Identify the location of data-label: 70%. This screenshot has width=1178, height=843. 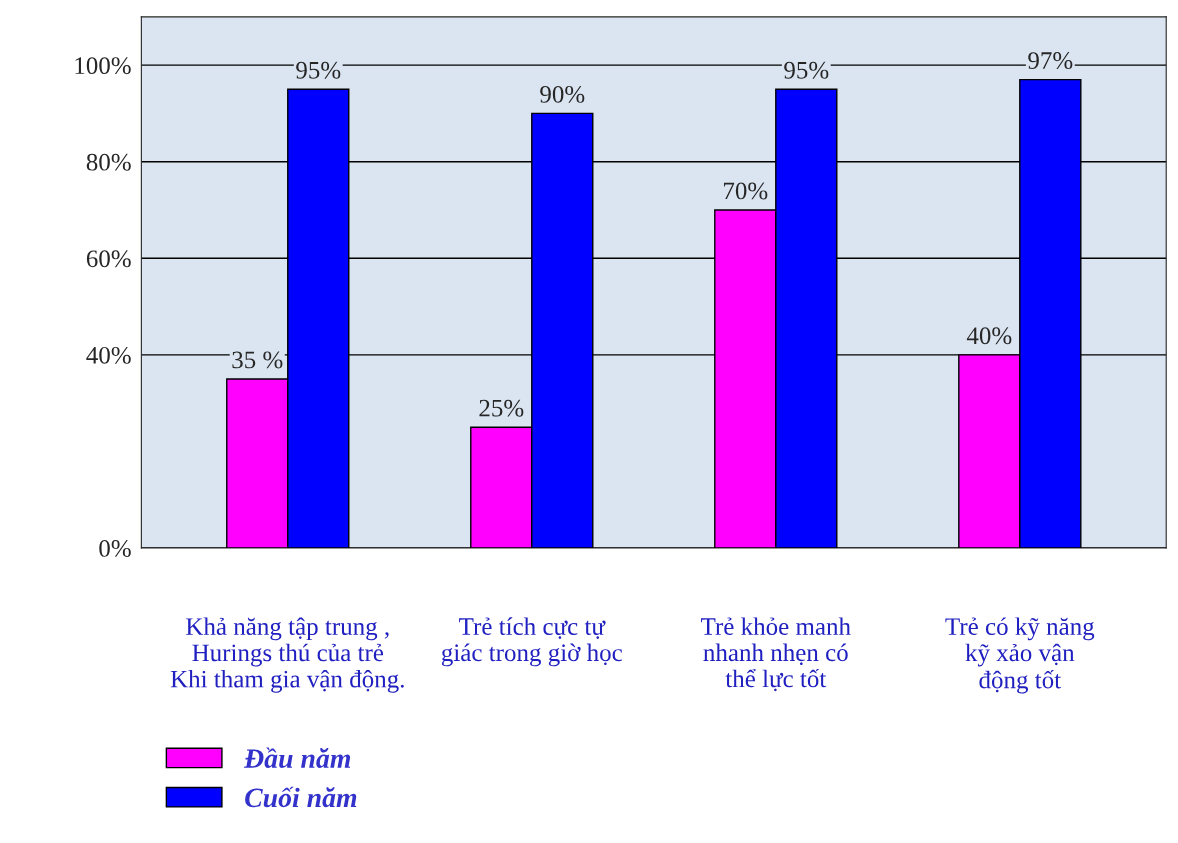
(746, 191).